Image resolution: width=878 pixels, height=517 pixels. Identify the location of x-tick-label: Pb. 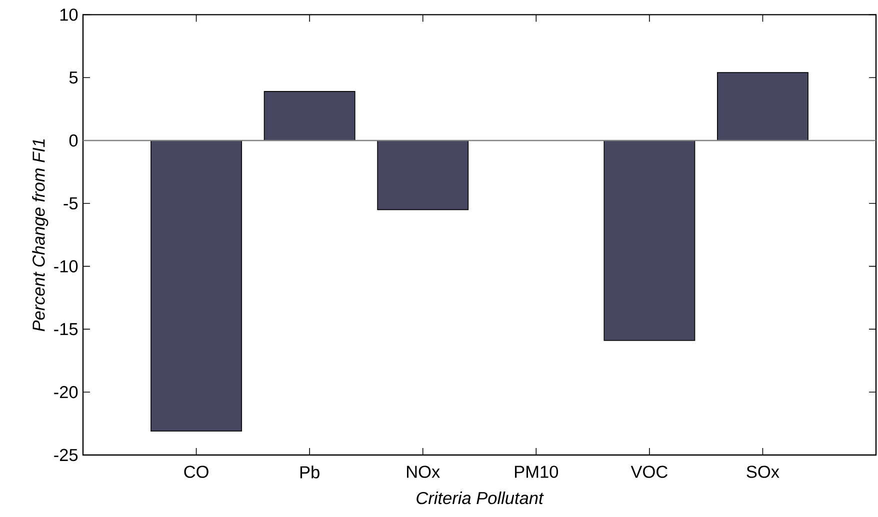
(310, 472).